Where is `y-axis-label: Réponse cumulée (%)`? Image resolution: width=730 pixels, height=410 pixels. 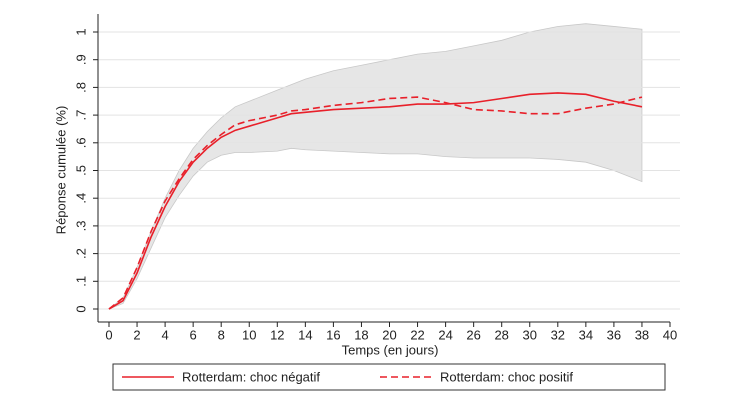 y-axis-label: Réponse cumulée (%) is located at coordinates (60, 170).